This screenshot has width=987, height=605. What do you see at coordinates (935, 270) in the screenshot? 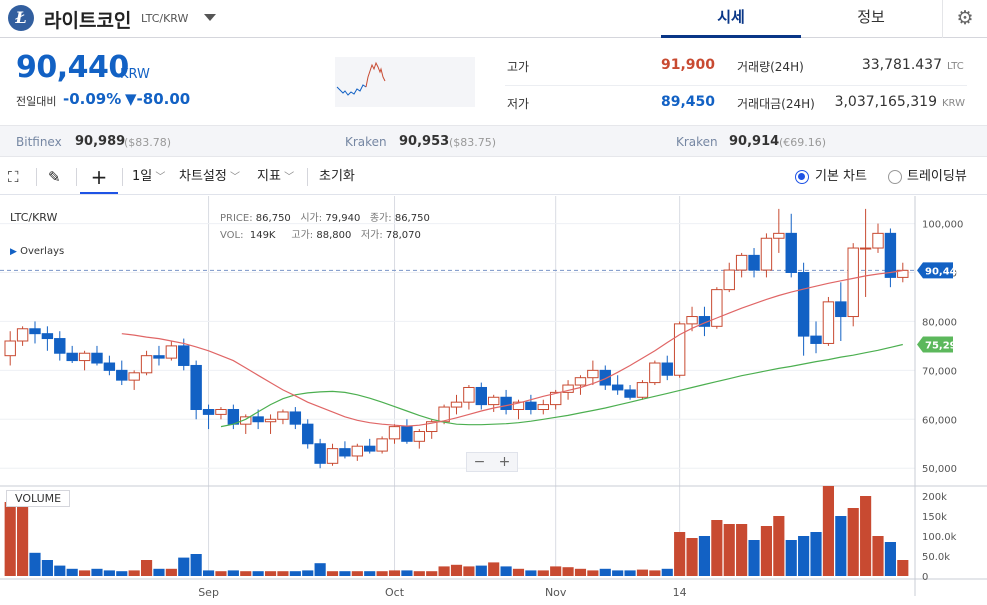
I see `last-price-tag-bg` at bounding box center [935, 270].